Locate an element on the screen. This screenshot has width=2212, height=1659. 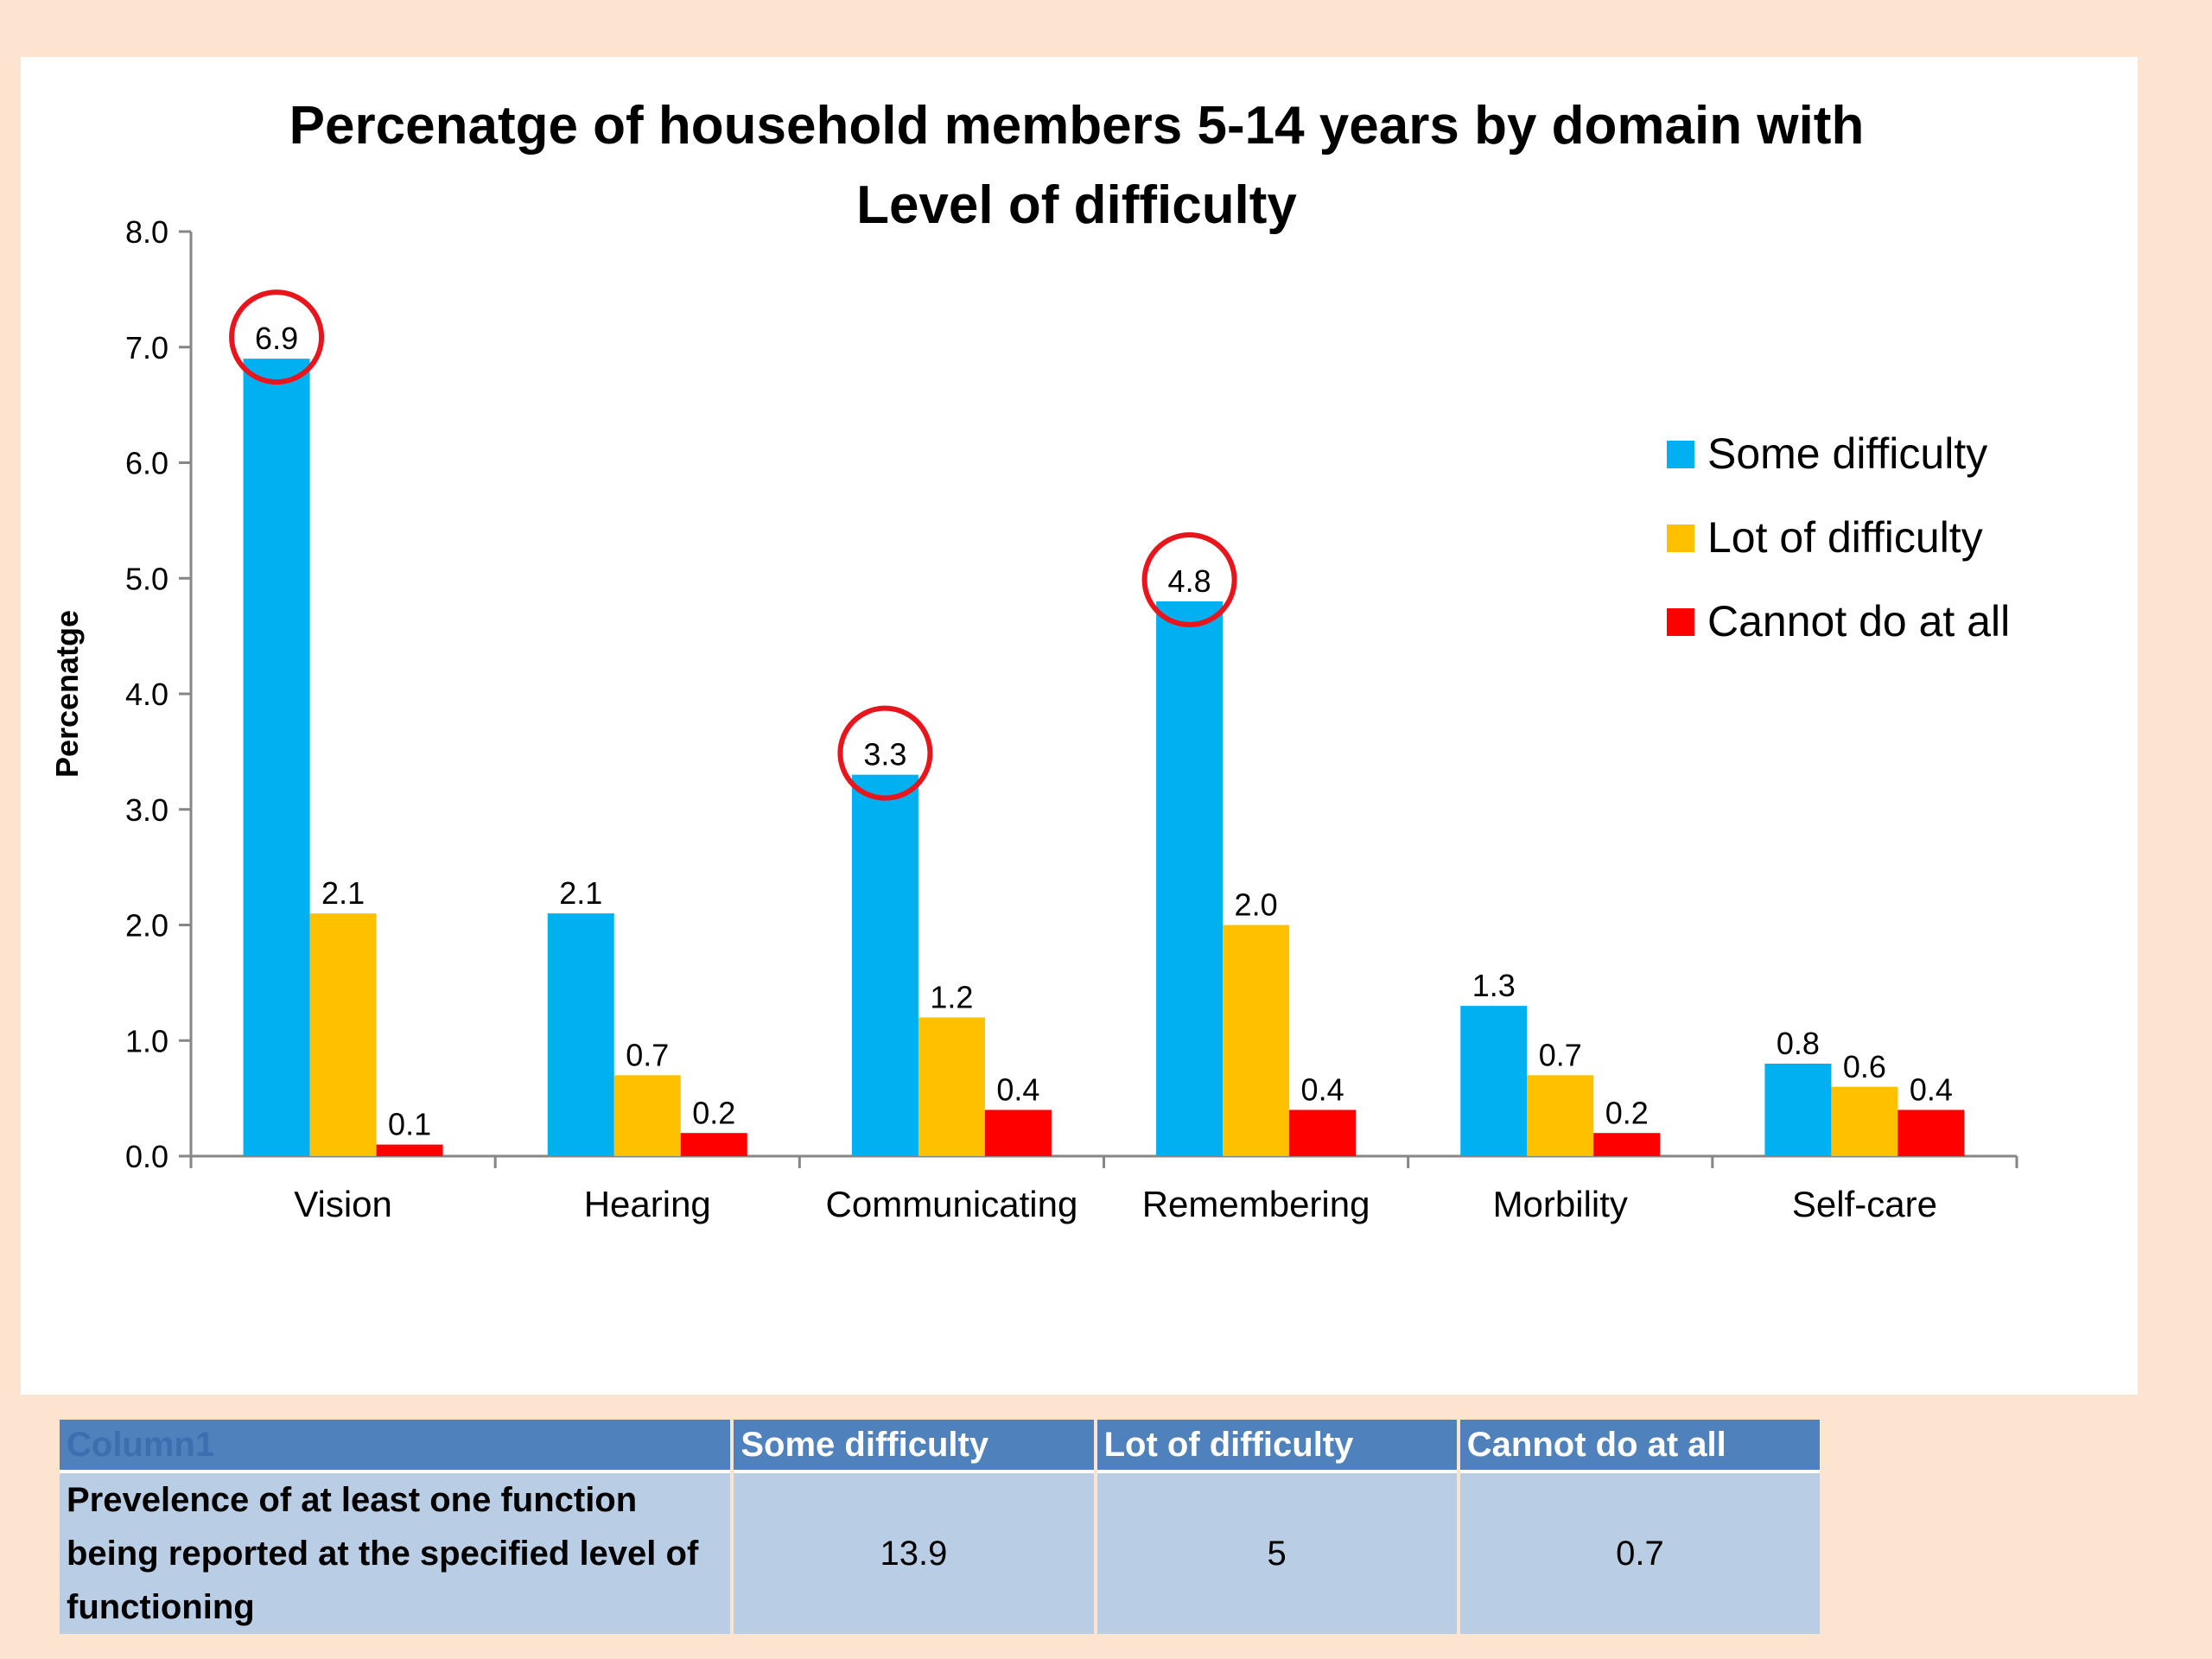
table-header-some-difficulty: Some difficulty is located at coordinates (914, 1446).